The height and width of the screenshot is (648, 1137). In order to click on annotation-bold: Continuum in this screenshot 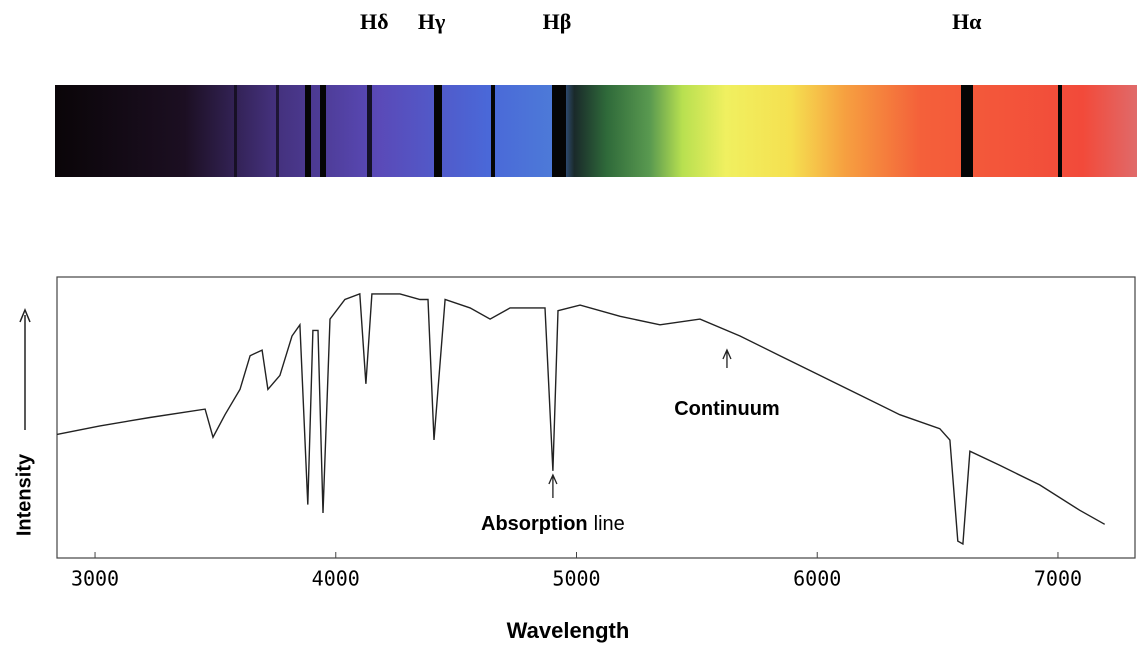, I will do `click(727, 409)`.